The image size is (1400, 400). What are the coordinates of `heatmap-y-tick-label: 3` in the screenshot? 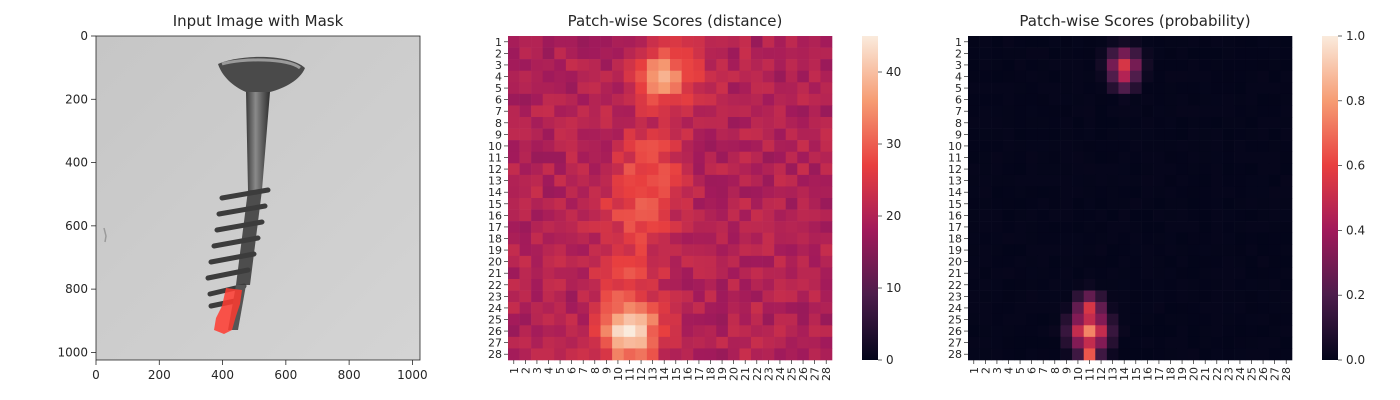 It's located at (958, 65).